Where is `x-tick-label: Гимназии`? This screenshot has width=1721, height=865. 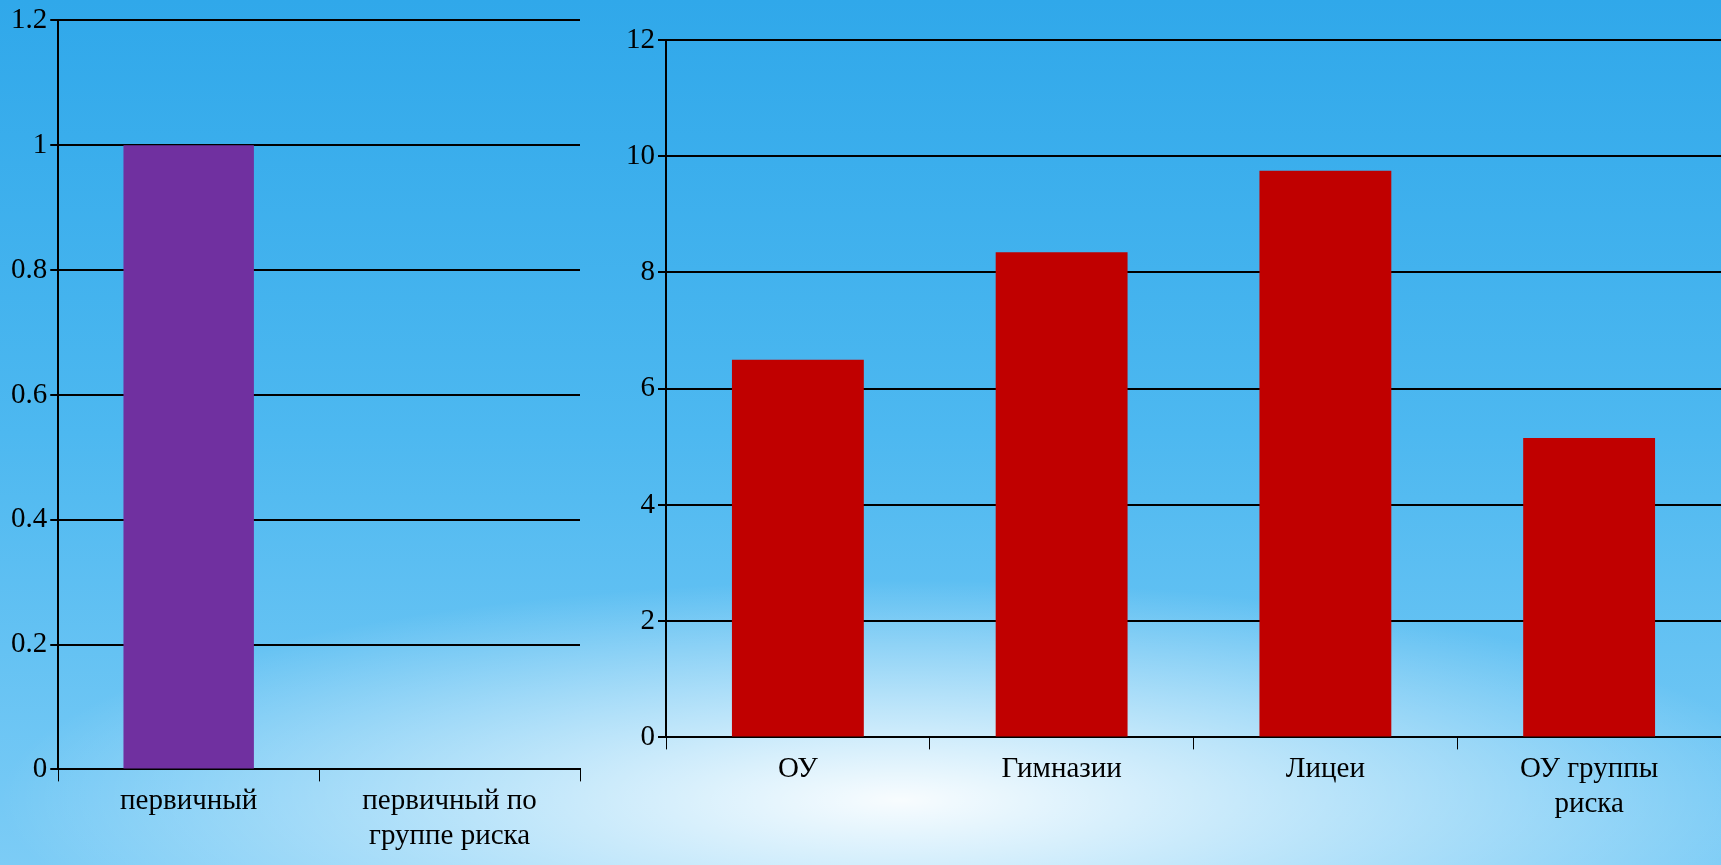 x-tick-label: Гимназии is located at coordinates (1061, 767).